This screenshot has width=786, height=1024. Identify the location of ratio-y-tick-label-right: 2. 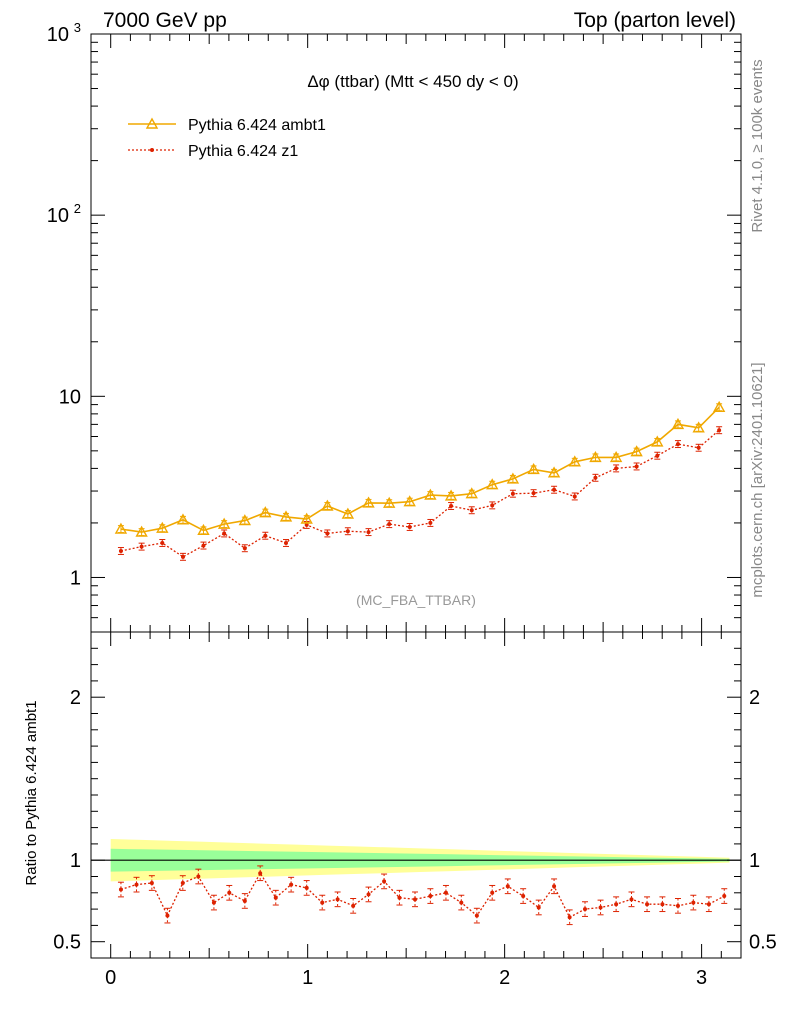
(754, 698).